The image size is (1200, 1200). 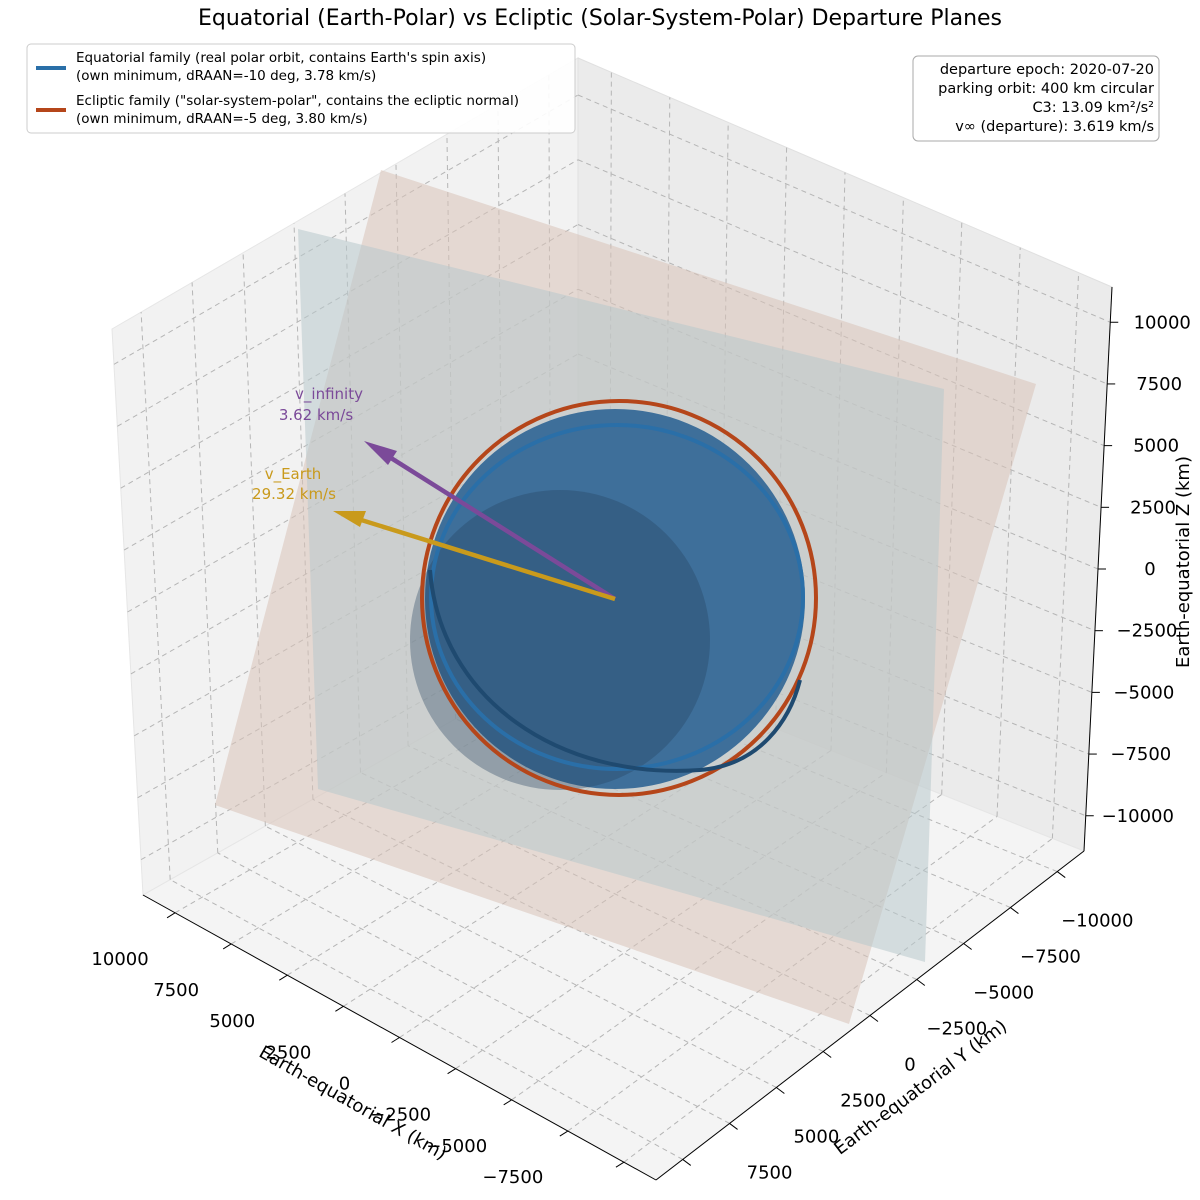 What do you see at coordinates (352, 1103) in the screenshot?
I see `x-axis-label: Earth-equatorial X (km)` at bounding box center [352, 1103].